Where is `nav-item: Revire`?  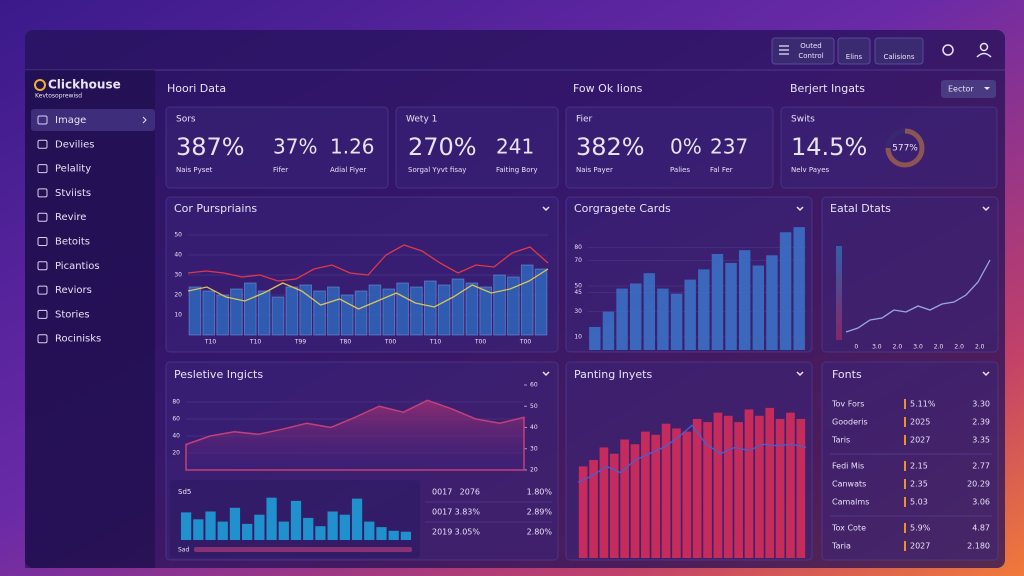
nav-item: Revire is located at coordinates (70, 217).